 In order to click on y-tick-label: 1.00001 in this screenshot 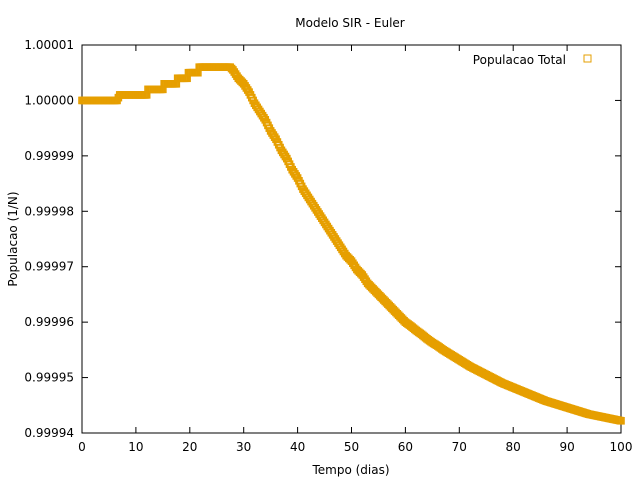, I will do `click(49, 45)`.